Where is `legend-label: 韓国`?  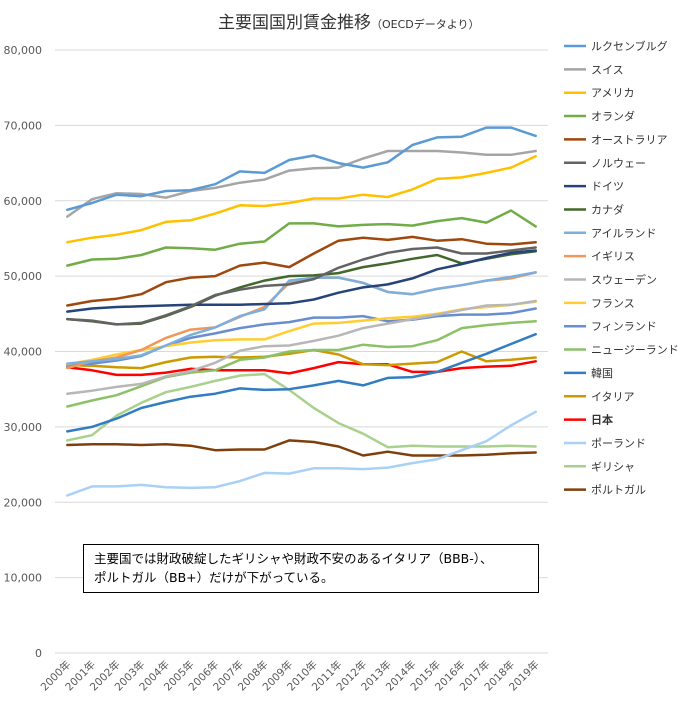 legend-label: 韓国 is located at coordinates (602, 373).